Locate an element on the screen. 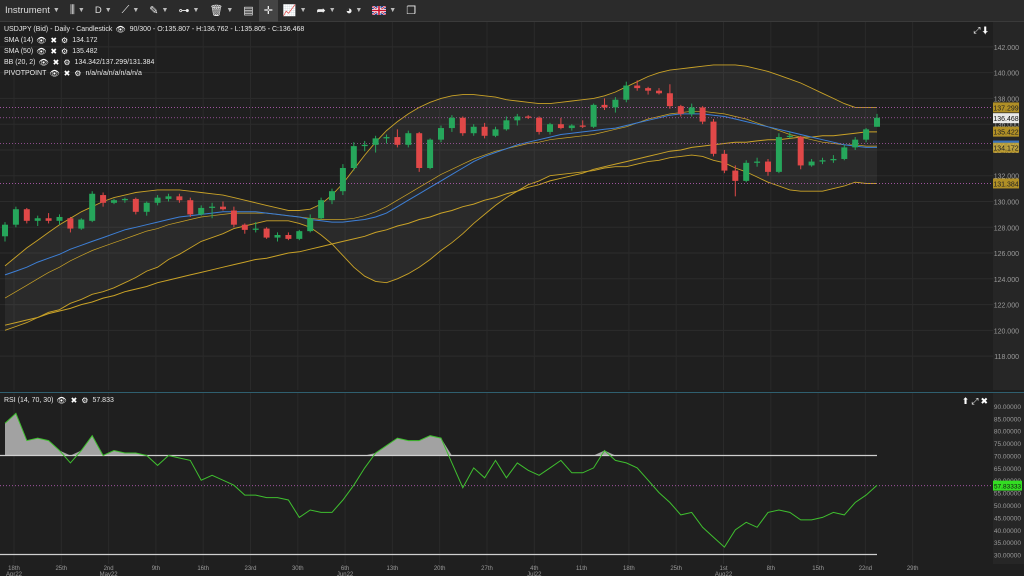  y-tick-label: 142.000 is located at coordinates (1006, 48).